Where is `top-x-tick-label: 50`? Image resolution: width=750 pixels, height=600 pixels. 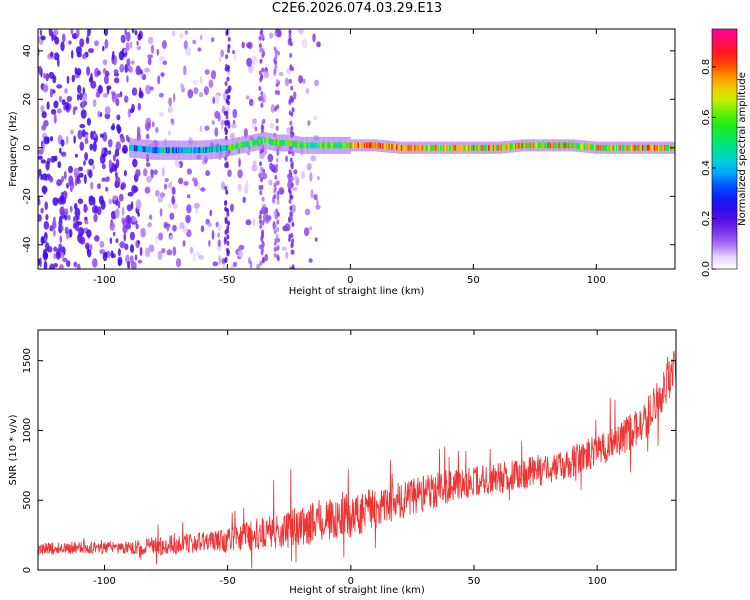
top-x-tick-label: 50 is located at coordinates (473, 280).